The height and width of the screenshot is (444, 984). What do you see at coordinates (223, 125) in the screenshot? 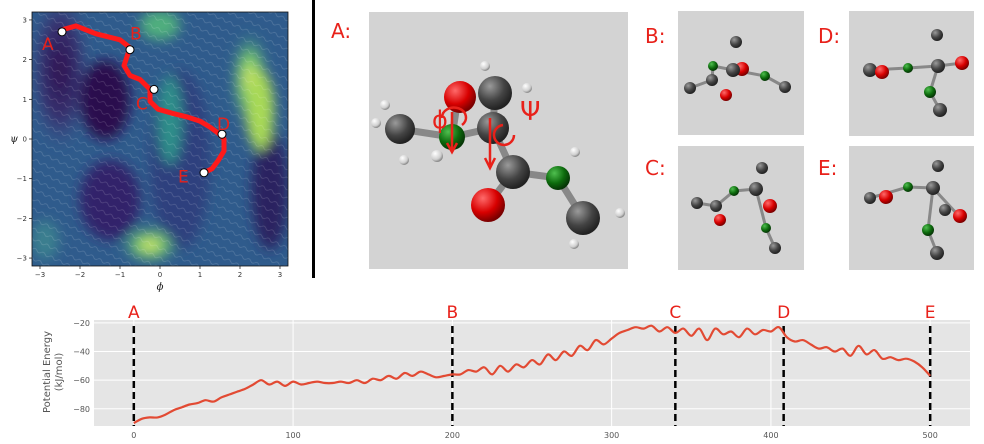
I see `path-point-label-d: D` at bounding box center [223, 125].